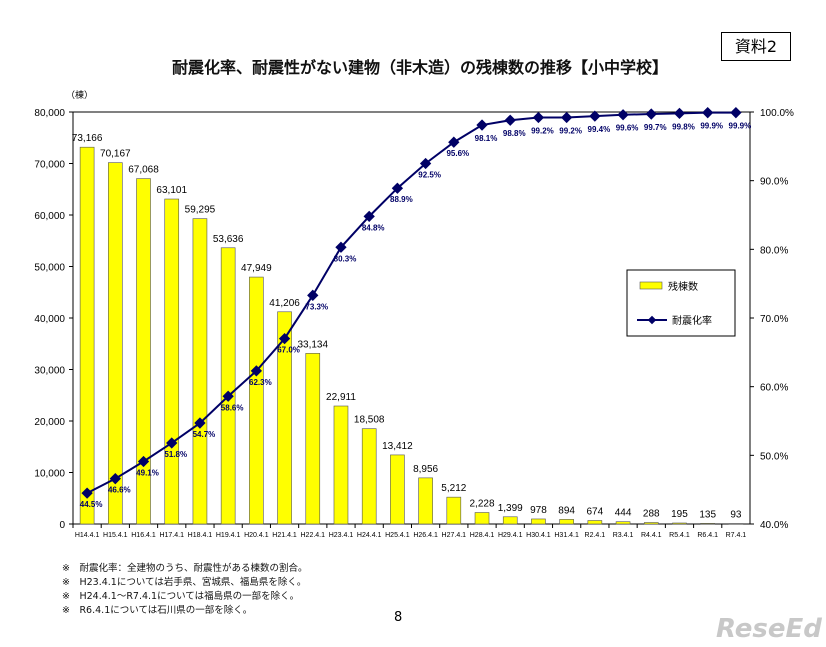 The image size is (826, 647). I want to click on bar-label: 2,228, so click(482, 504).